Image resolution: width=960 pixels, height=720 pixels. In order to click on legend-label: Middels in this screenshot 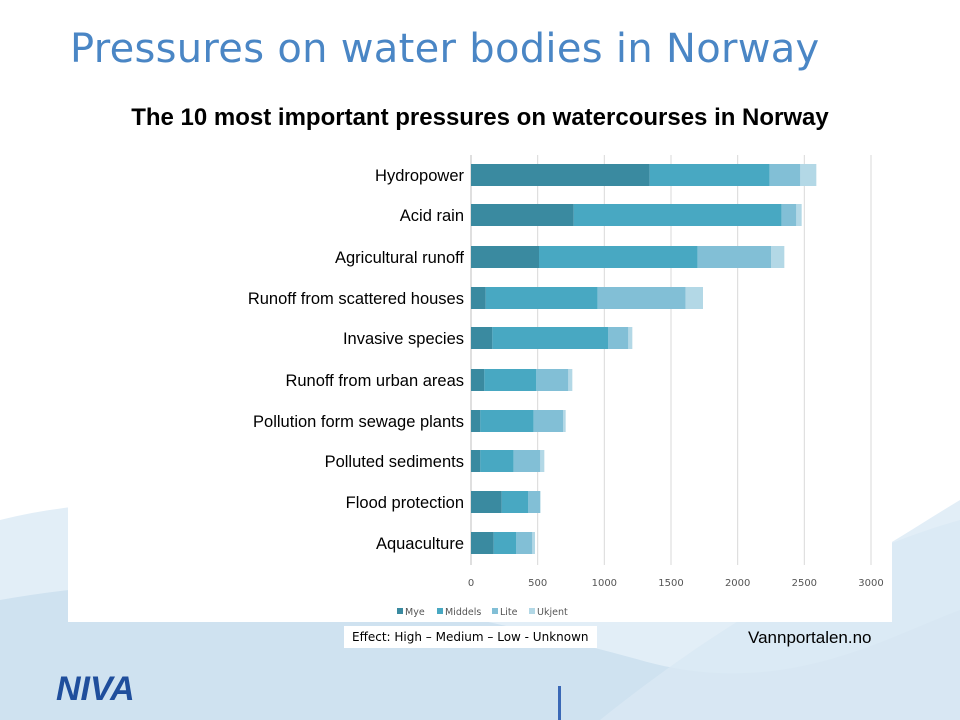, I will do `click(463, 612)`.